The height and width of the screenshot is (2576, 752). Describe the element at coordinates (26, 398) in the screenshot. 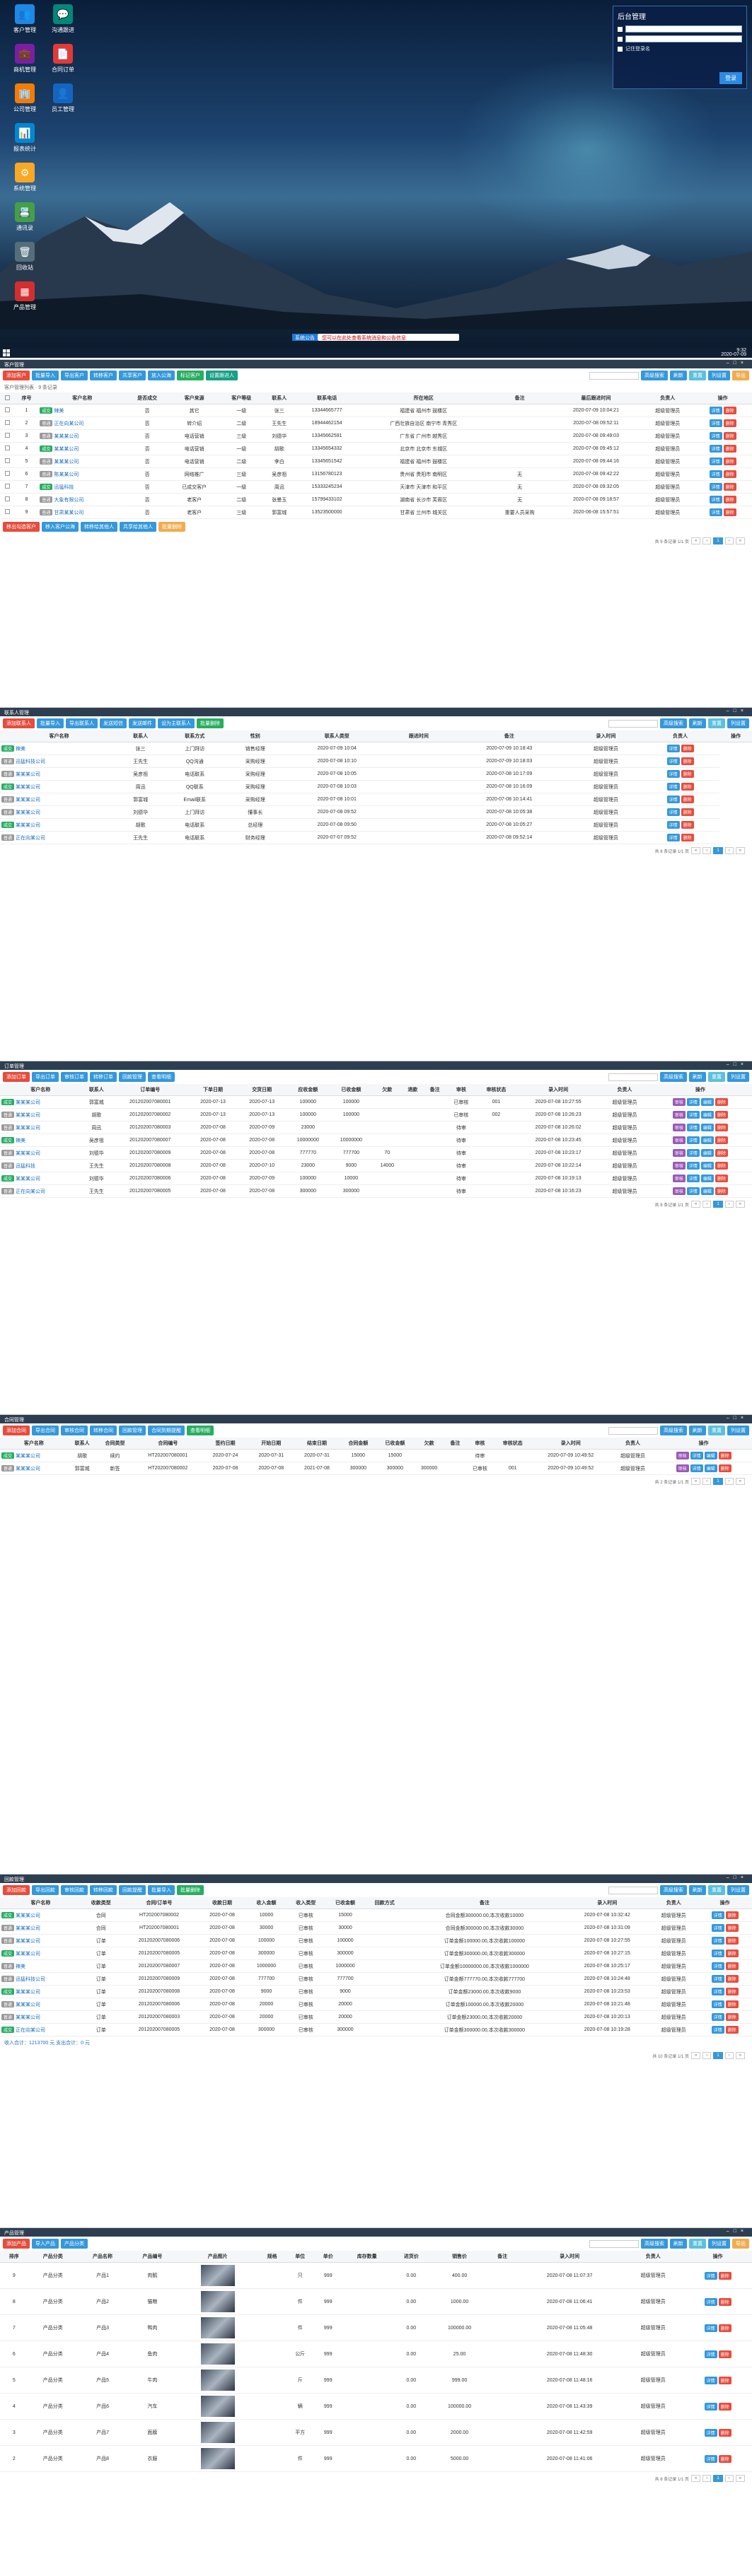

I see `column-header: 序号` at that location.